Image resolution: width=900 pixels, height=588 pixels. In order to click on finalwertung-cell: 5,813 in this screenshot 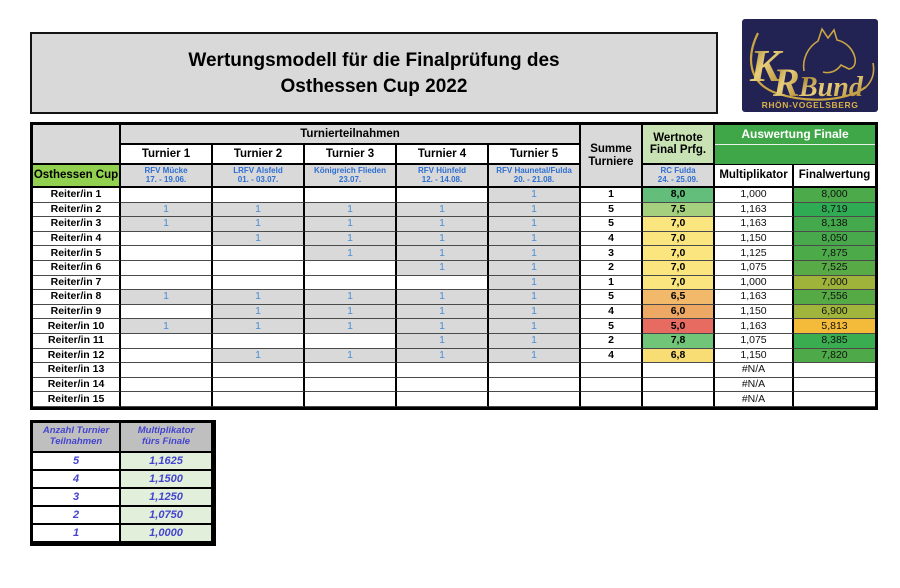, I will do `click(834, 326)`.